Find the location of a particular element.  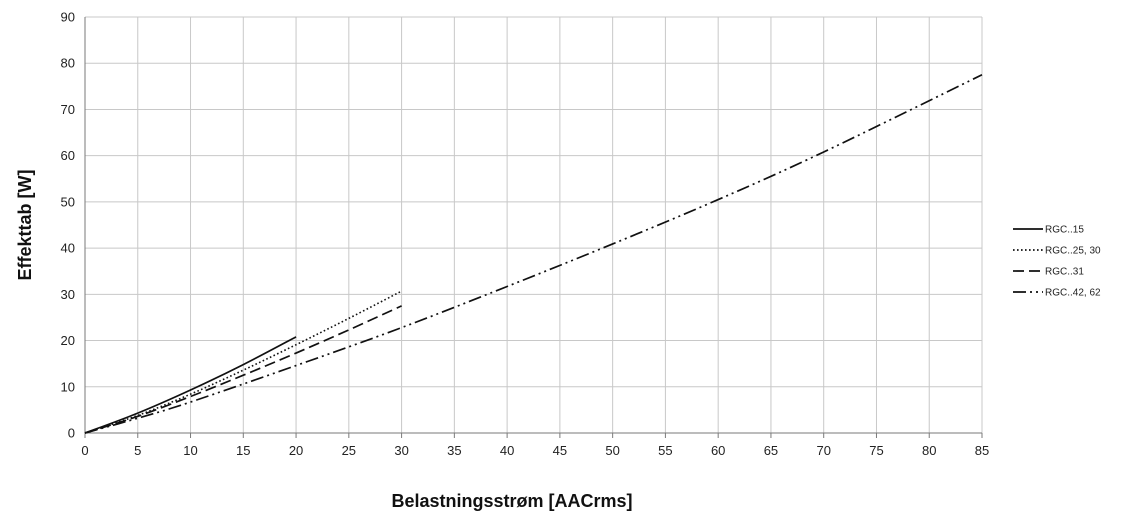

legend-label: RGC..42, 62 is located at coordinates (1073, 293).